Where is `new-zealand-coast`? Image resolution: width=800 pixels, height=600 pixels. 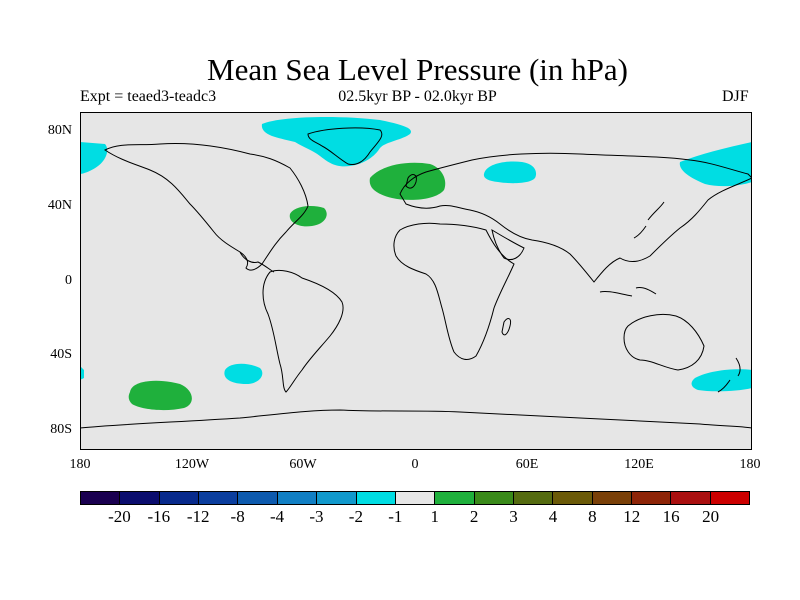
new-zealand-coast is located at coordinates (729, 375).